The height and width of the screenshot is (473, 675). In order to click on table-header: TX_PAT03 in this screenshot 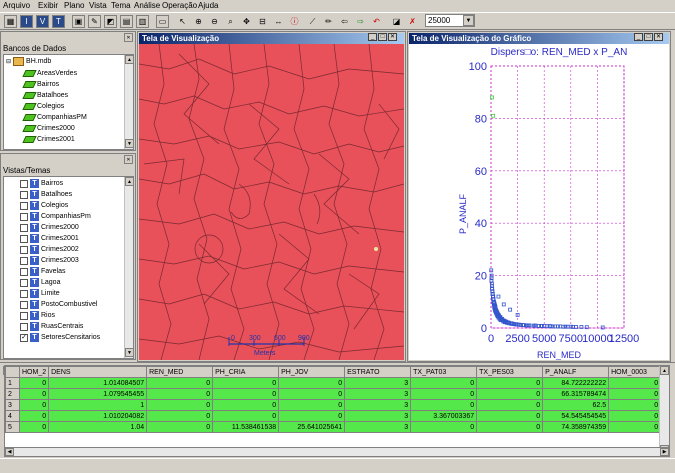, I will do `click(444, 372)`.